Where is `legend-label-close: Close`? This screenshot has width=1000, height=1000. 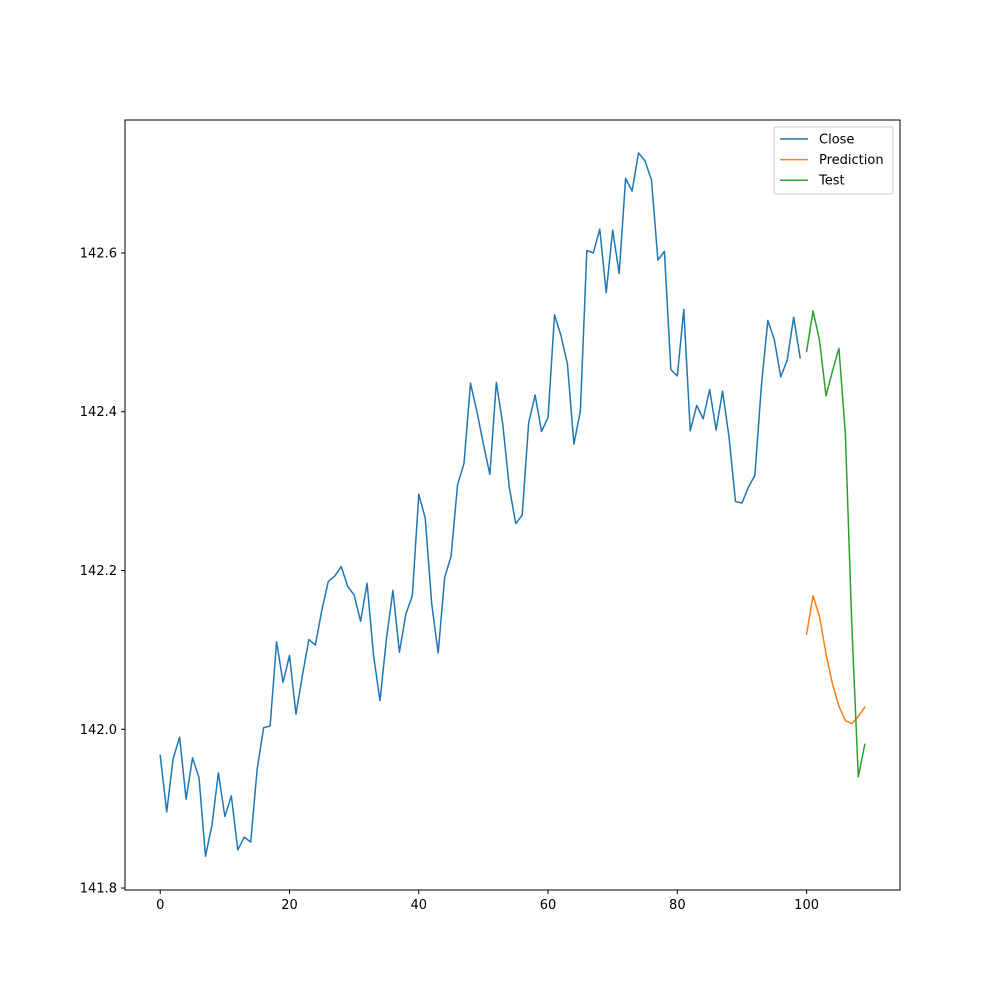 legend-label-close: Close is located at coordinates (836, 140).